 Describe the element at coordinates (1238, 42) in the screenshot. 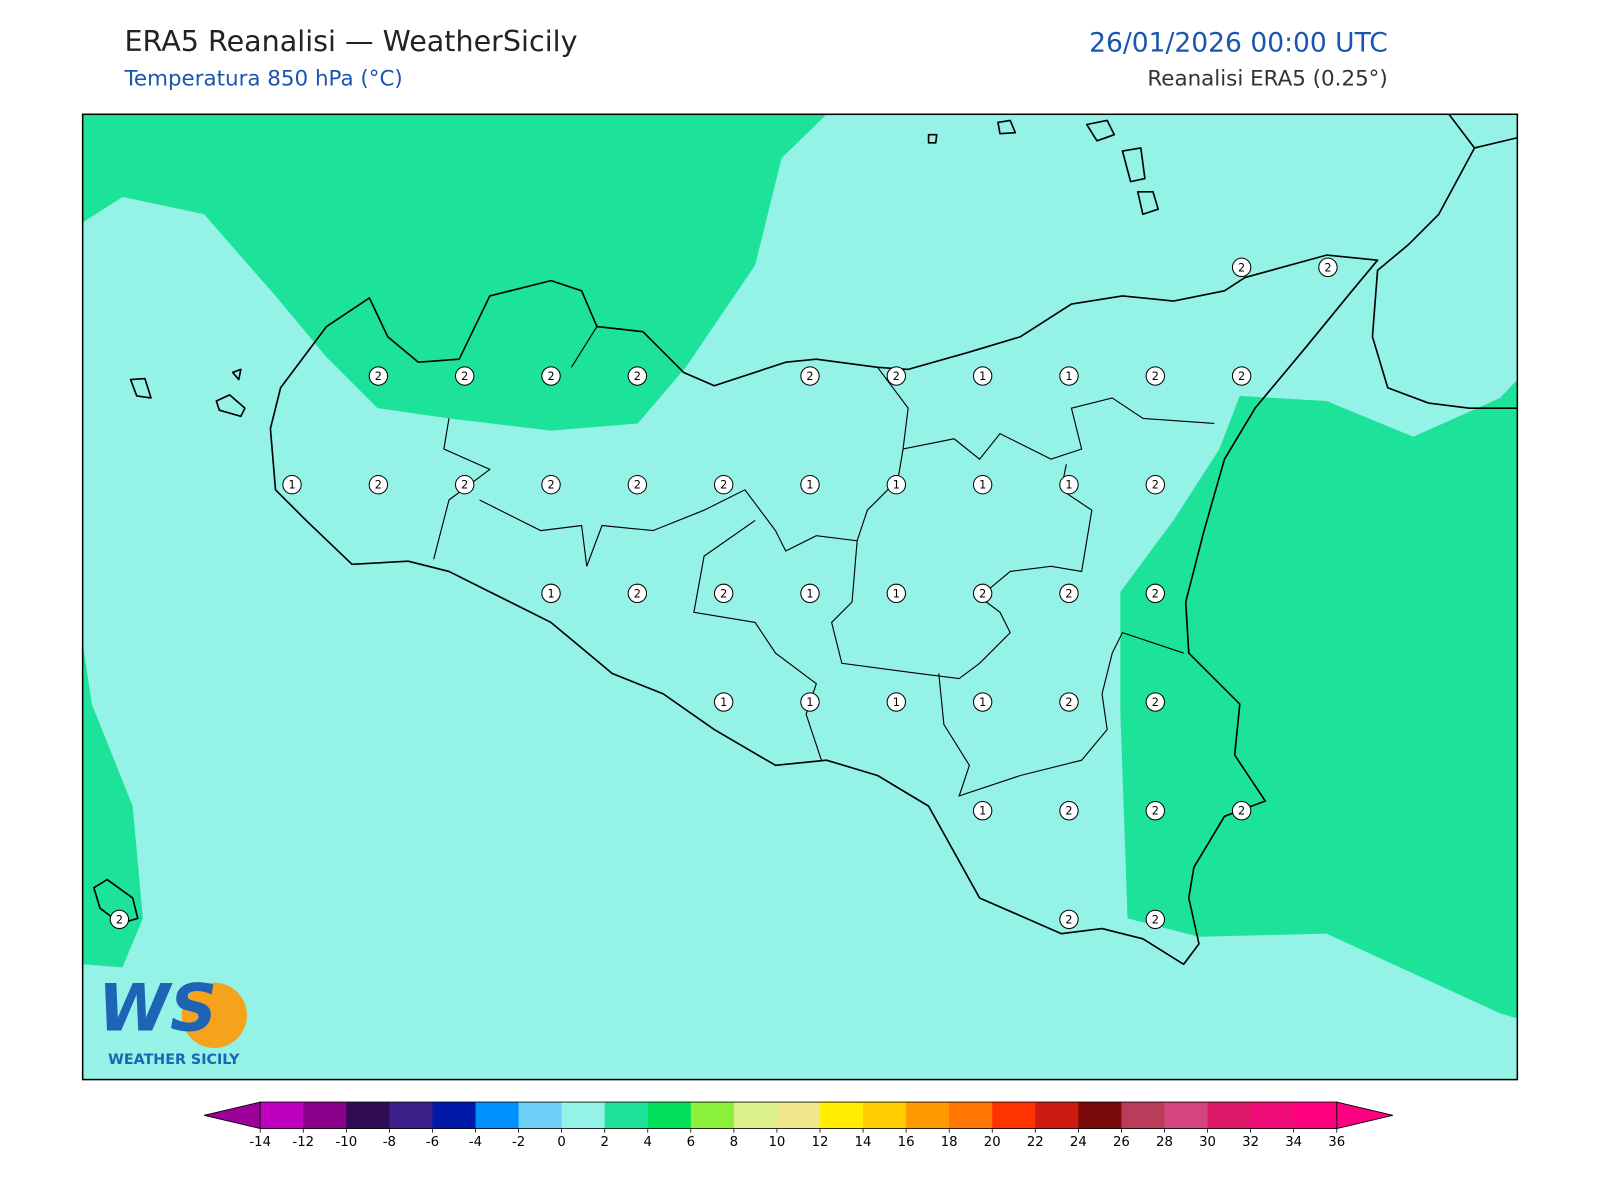

I see `datetime: 26/01/2026 00:00 UTC` at that location.